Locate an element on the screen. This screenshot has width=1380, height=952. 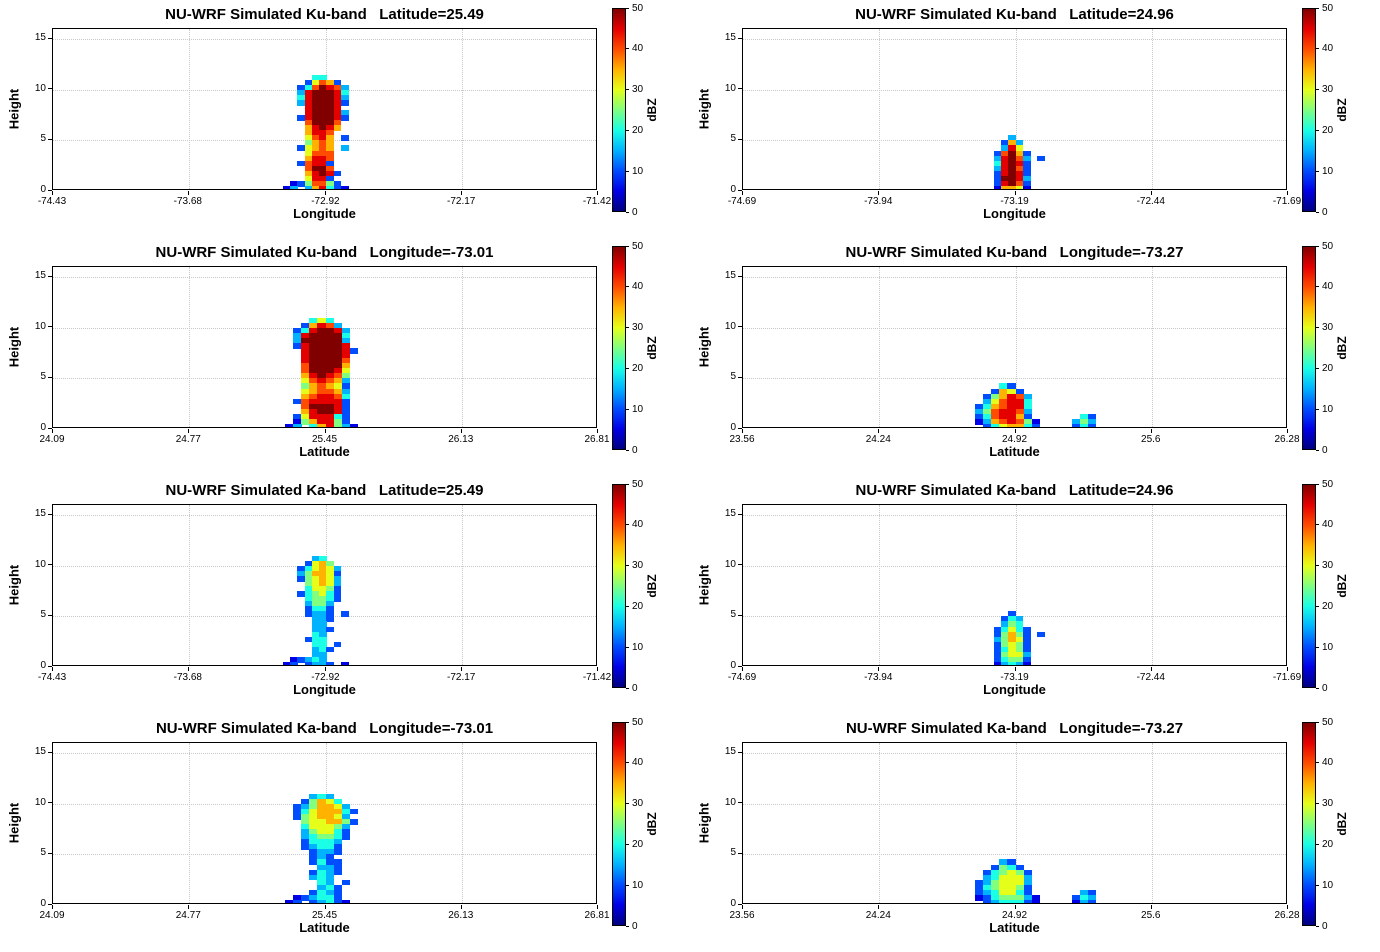
y-tick is located at coordinates (740, 666).